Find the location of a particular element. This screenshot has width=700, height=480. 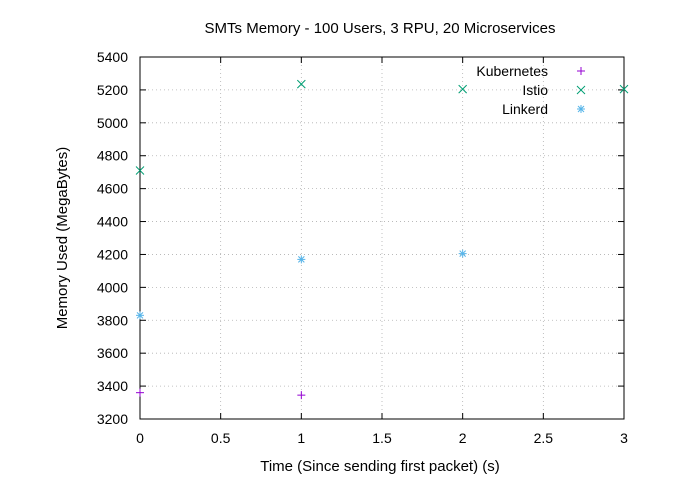

y-tick-label: 4600 is located at coordinates (112, 189).